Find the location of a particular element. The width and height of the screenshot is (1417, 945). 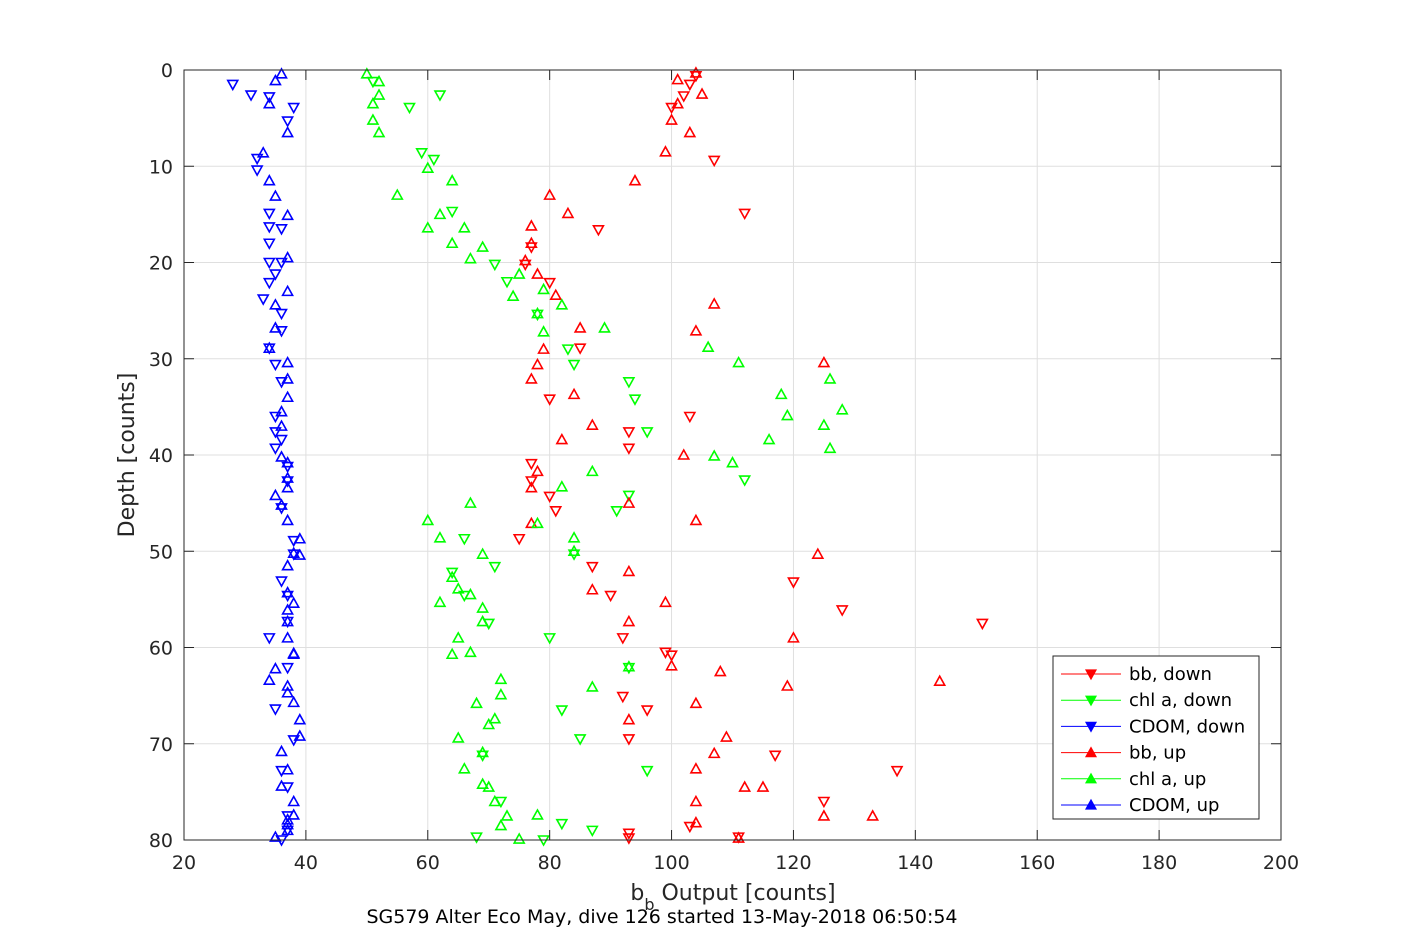

legend-entry: chl a, up is located at coordinates (1133, 779).